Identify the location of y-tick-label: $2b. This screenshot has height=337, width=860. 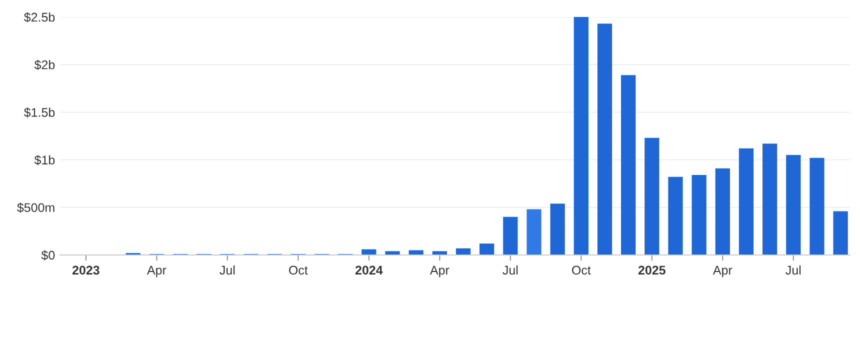
(44, 65).